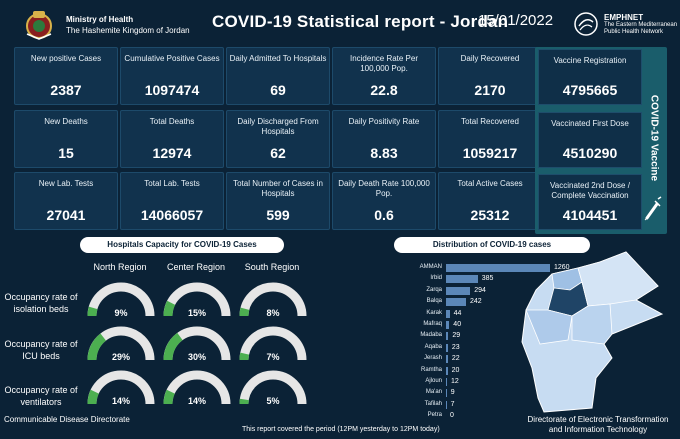 The height and width of the screenshot is (439, 680). I want to click on gauge-icu-south: 7%, so click(273, 343).